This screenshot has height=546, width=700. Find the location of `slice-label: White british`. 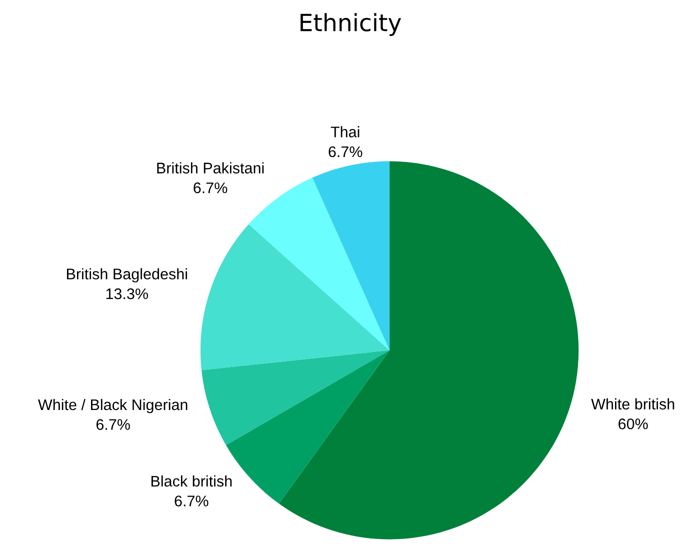

slice-label: White british is located at coordinates (632, 404).